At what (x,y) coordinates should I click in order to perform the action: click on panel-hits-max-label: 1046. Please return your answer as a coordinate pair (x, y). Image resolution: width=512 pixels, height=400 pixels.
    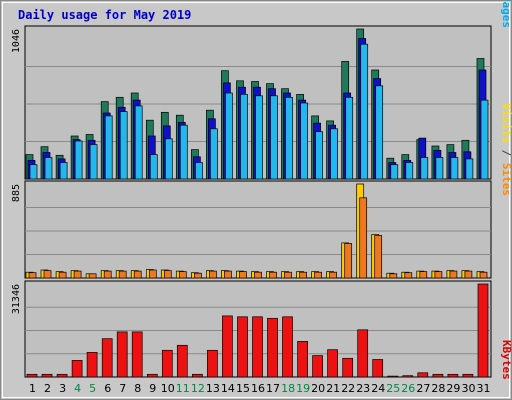
    Looking at the image, I should click on (16, 41).